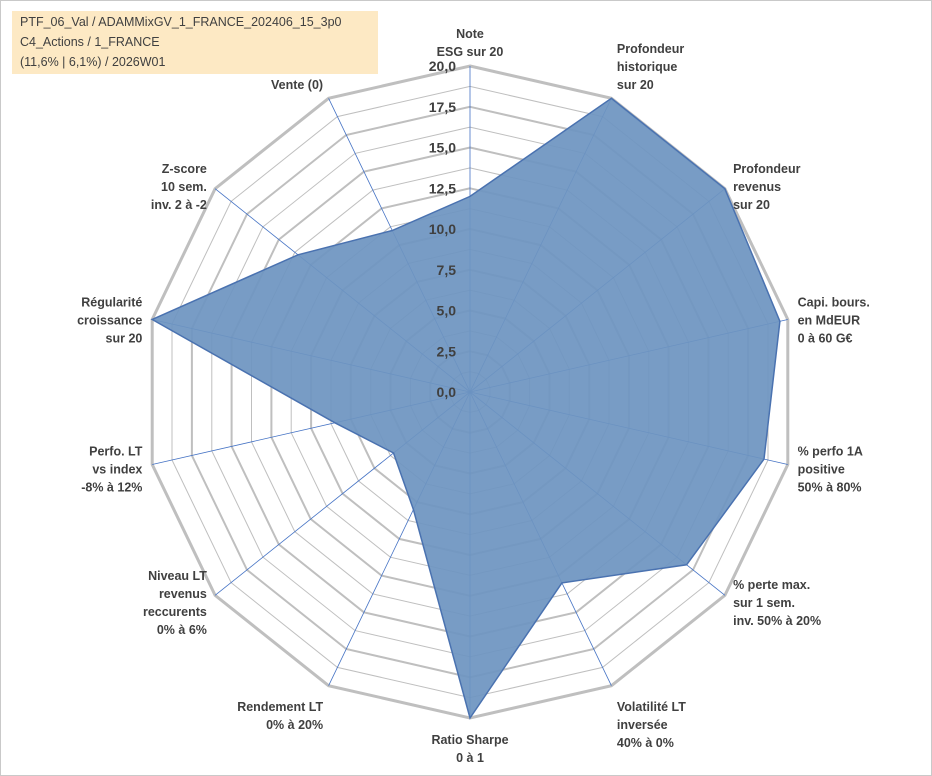 The height and width of the screenshot is (776, 932). Describe the element at coordinates (651, 707) in the screenshot. I see `axis-label-line: Volatilité LT` at that location.